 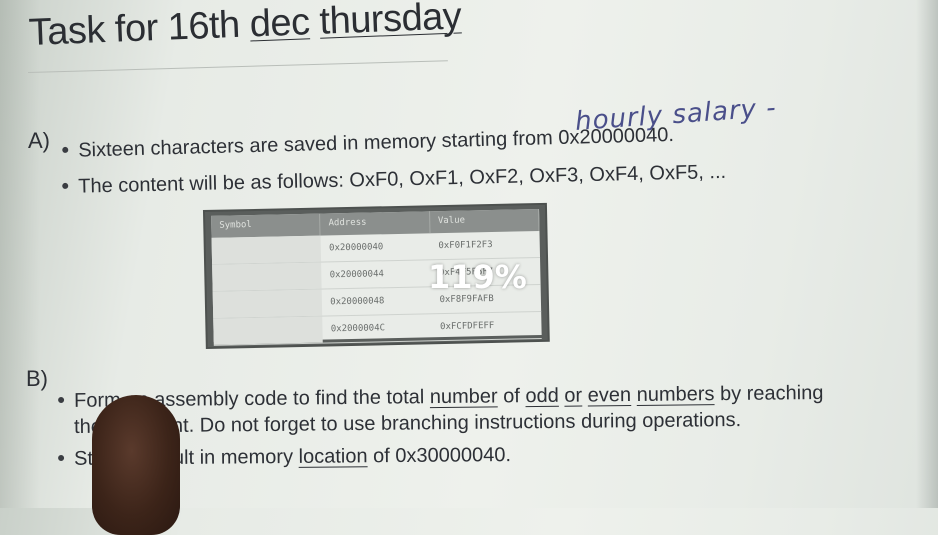 I want to click on b1-part: odd, so click(x=542, y=396).